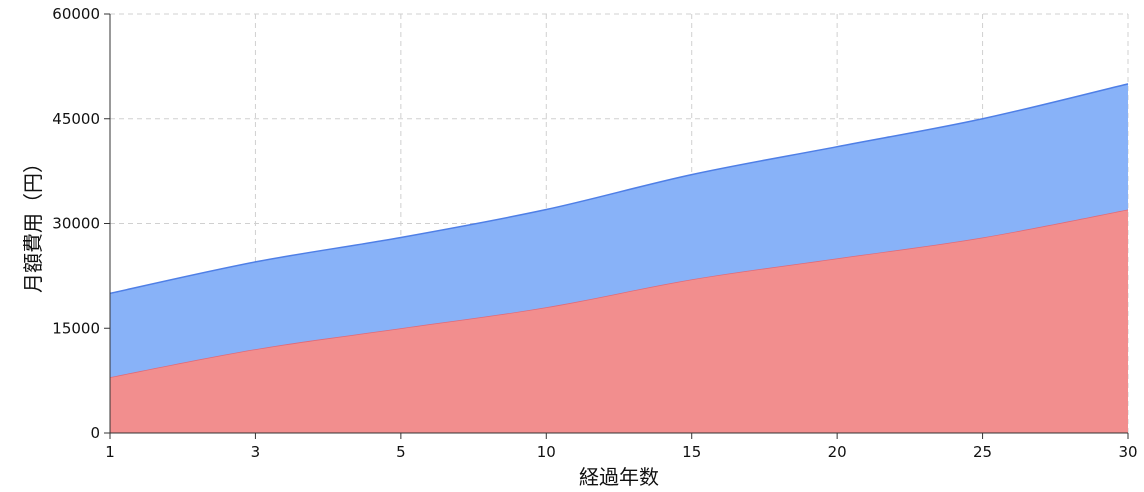  Describe the element at coordinates (1127, 452) in the screenshot. I see `x-tick-label: 30` at that location.